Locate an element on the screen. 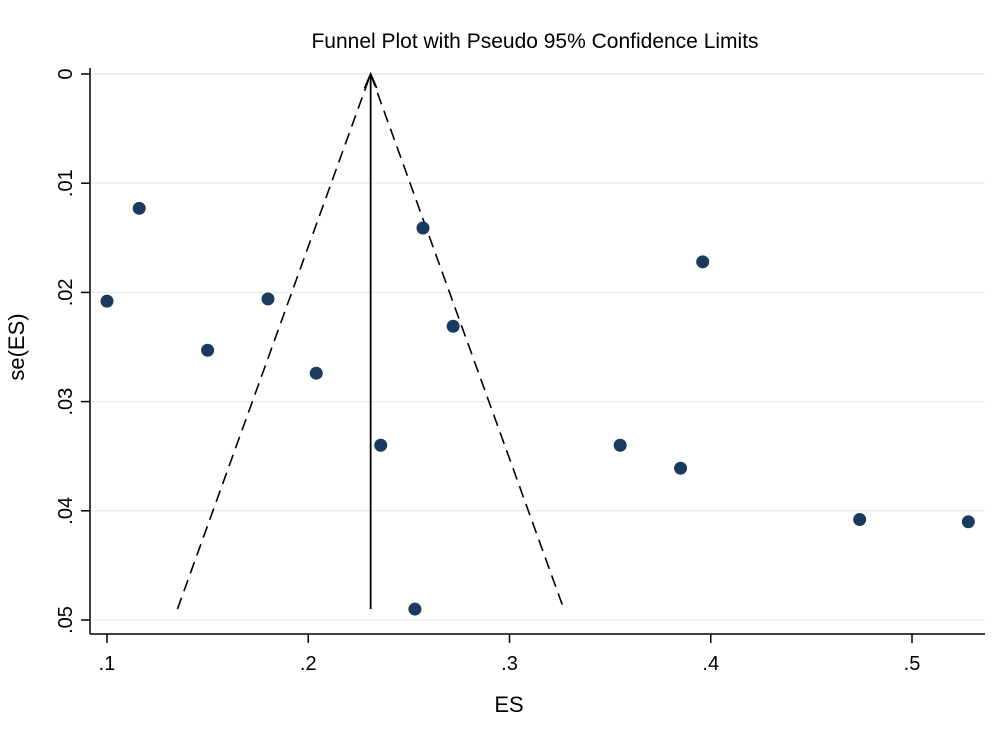 The image size is (1000, 731). y-tick-label-1: .01 is located at coordinates (66, 183).